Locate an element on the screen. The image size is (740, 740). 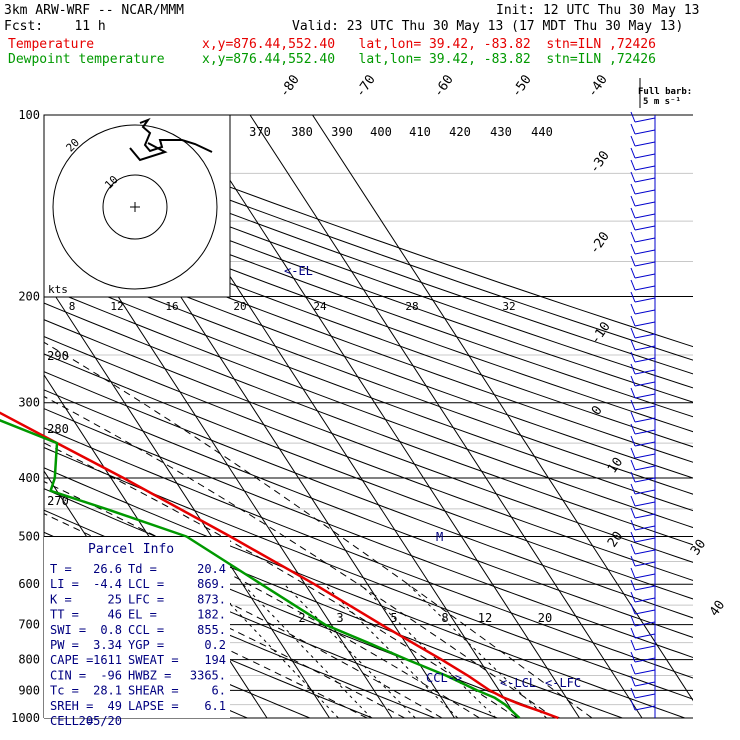
mixing-ratio-label: 8 is located at coordinates (444, 618).